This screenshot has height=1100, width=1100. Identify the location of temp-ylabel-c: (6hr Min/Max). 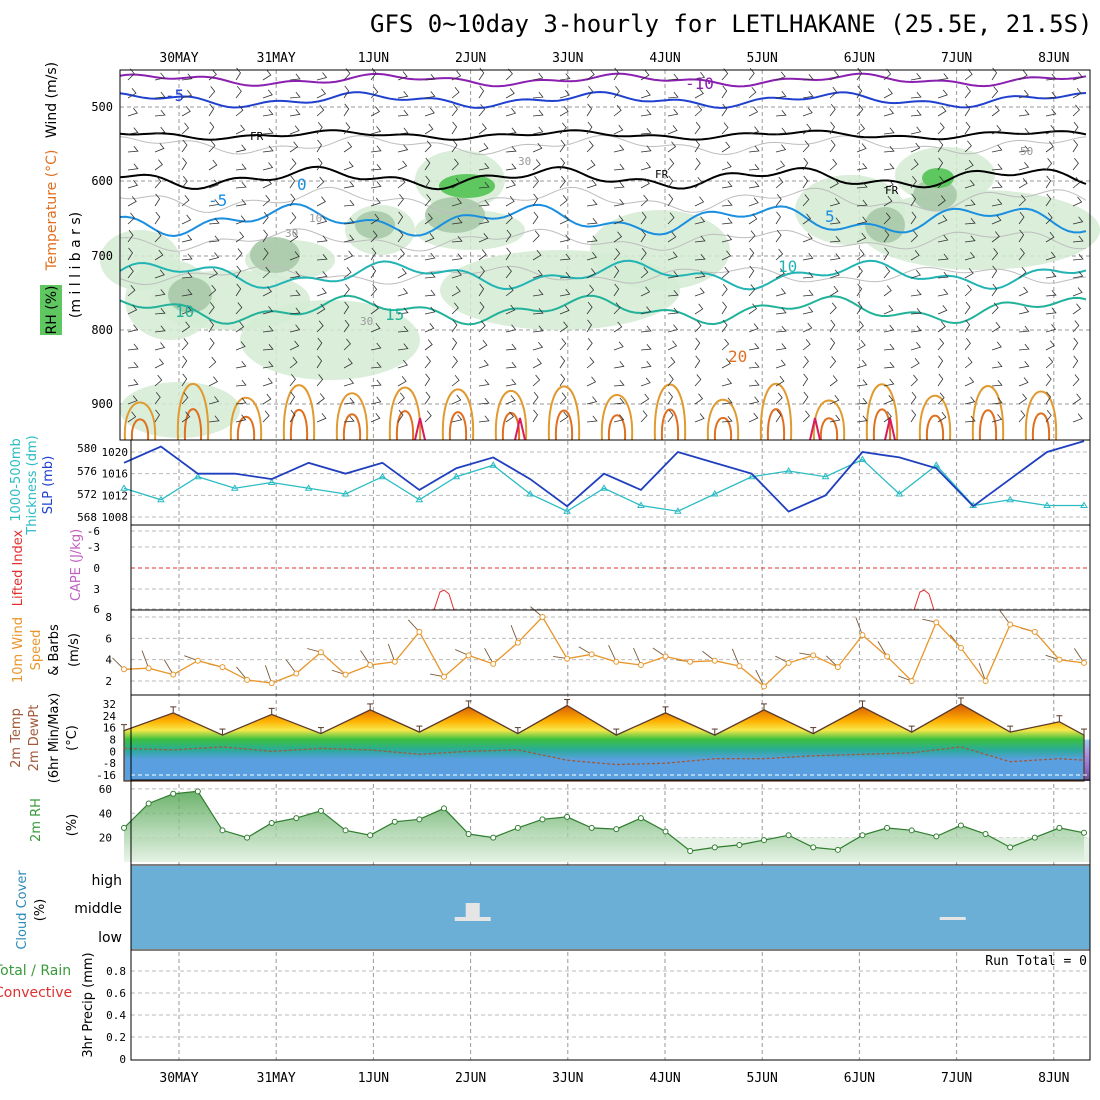
(54, 738).